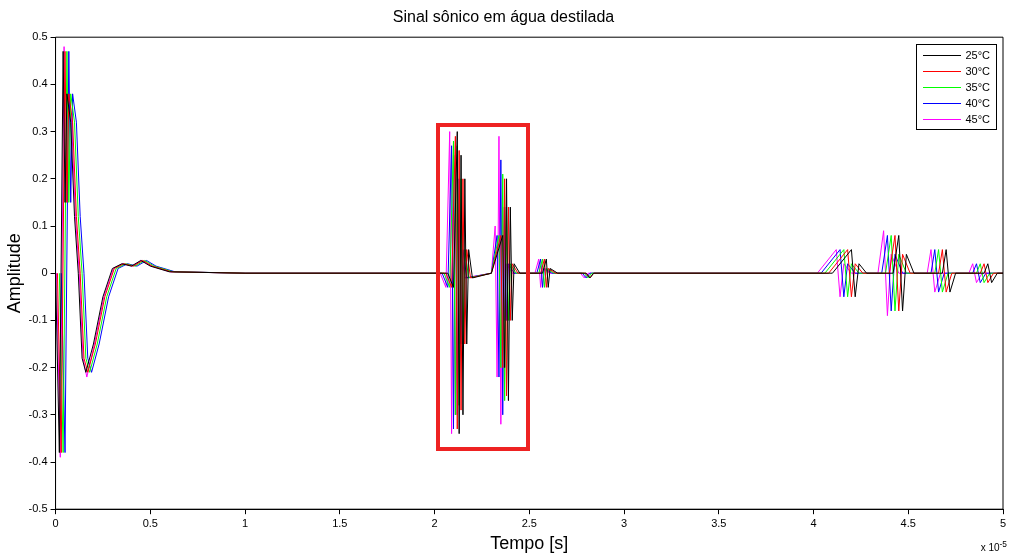 The height and width of the screenshot is (555, 1013). Describe the element at coordinates (977, 103) in the screenshot. I see `legend-label: 40°C` at that location.